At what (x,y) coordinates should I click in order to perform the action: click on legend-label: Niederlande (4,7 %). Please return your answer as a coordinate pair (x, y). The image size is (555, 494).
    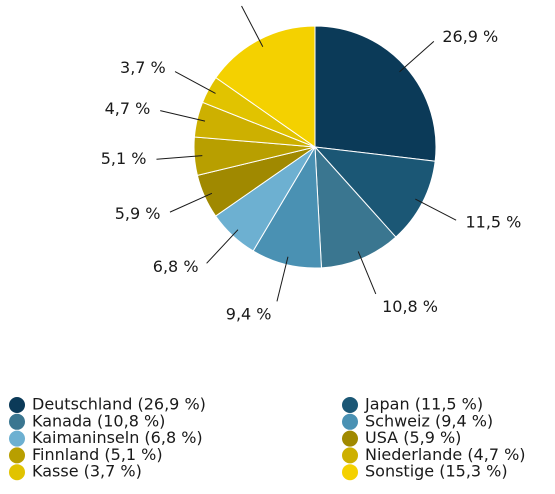
    Looking at the image, I should click on (445, 454).